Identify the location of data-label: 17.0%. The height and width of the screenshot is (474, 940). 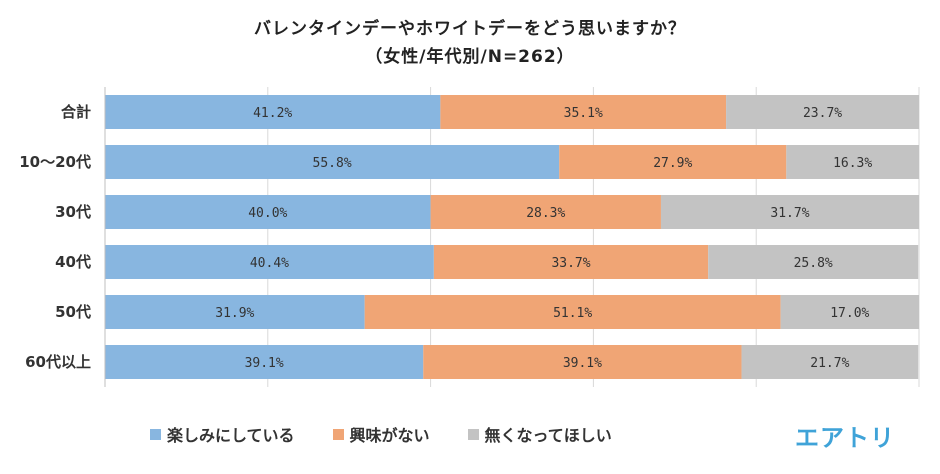
(849, 313).